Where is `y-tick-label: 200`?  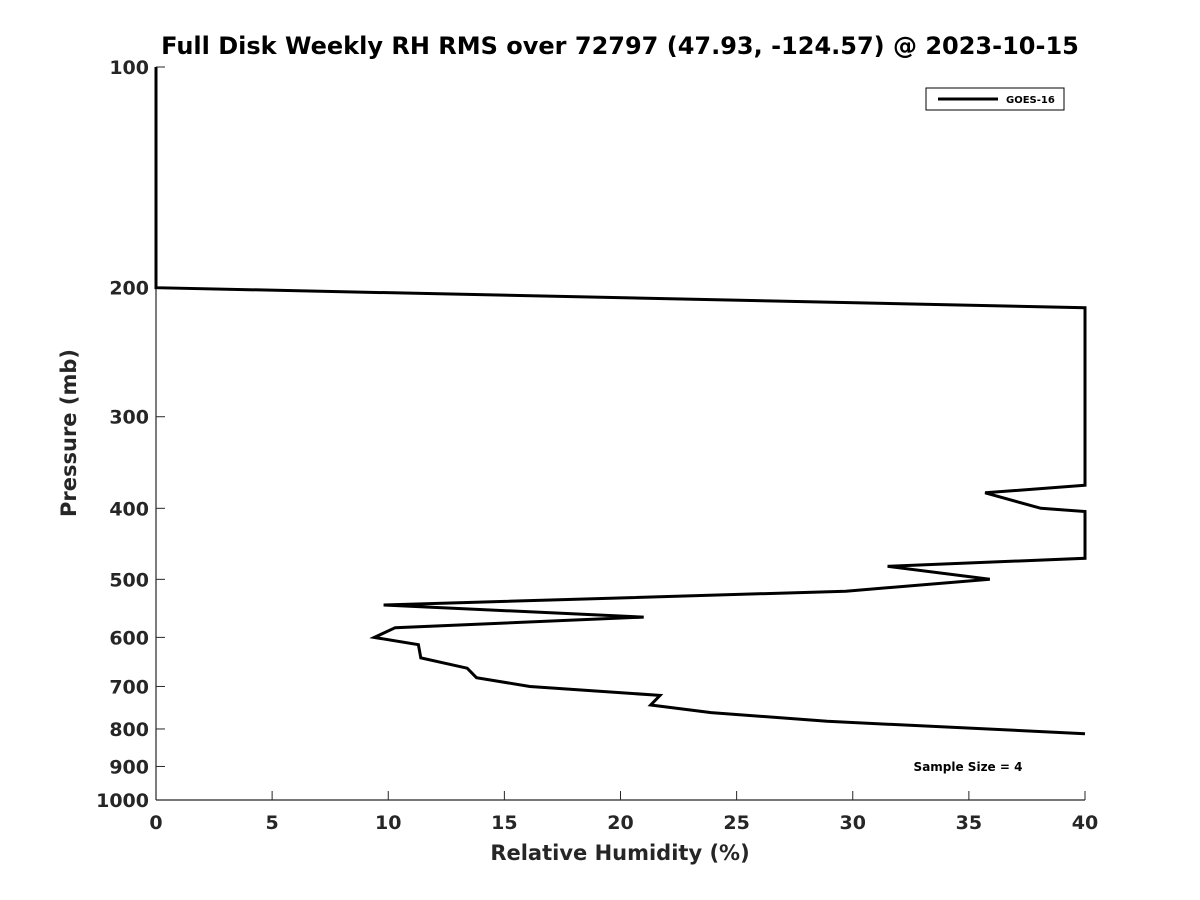
y-tick-label: 200 is located at coordinates (129, 289).